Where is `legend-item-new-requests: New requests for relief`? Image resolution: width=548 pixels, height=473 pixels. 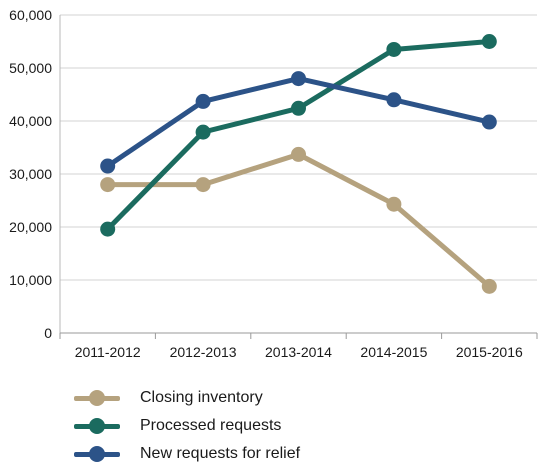
legend-item-new-requests: New requests for relief is located at coordinates (187, 454).